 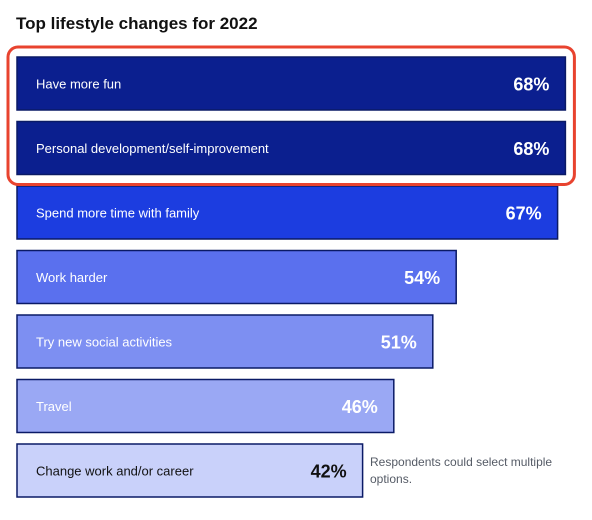 I want to click on bar-category-label: Have more fun, so click(x=78, y=84).